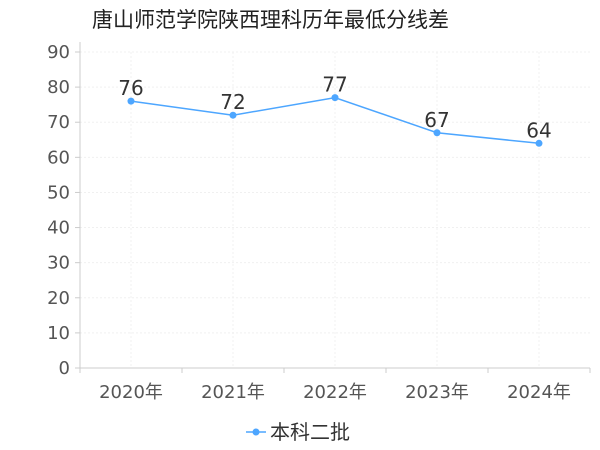 This screenshot has height=450, width=600. Describe the element at coordinates (436, 120) in the screenshot. I see `data-label: 67` at that location.